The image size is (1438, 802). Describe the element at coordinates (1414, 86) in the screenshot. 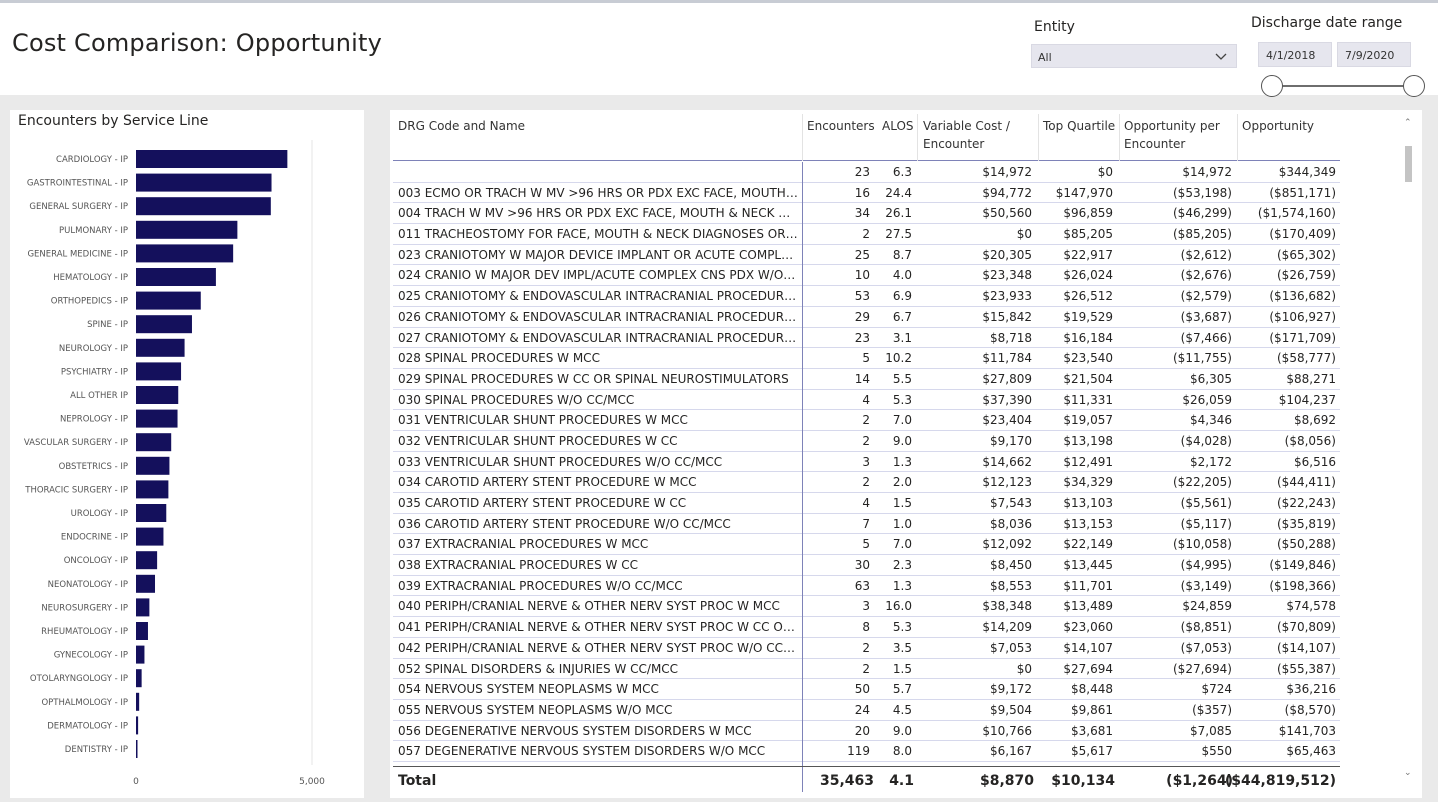

I see `slider-end-handle` at that location.